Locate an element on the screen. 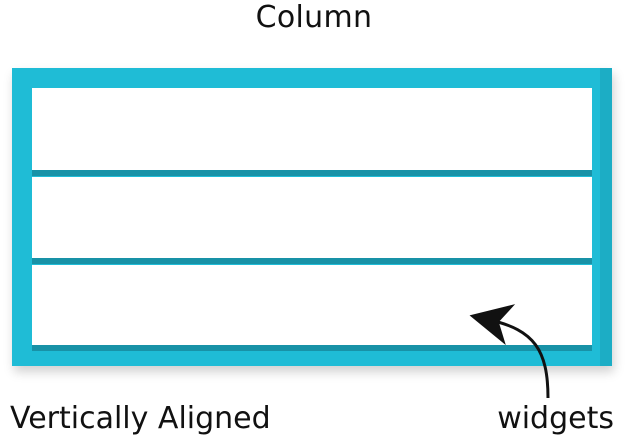 This screenshot has height=441, width=628. caption-widgets: widgets is located at coordinates (555, 418).